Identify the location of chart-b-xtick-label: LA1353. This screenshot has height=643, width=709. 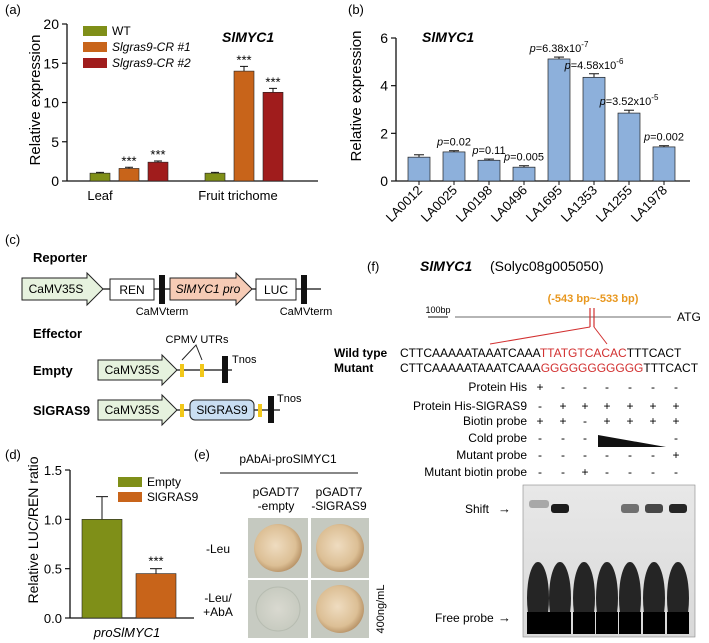
(579, 204).